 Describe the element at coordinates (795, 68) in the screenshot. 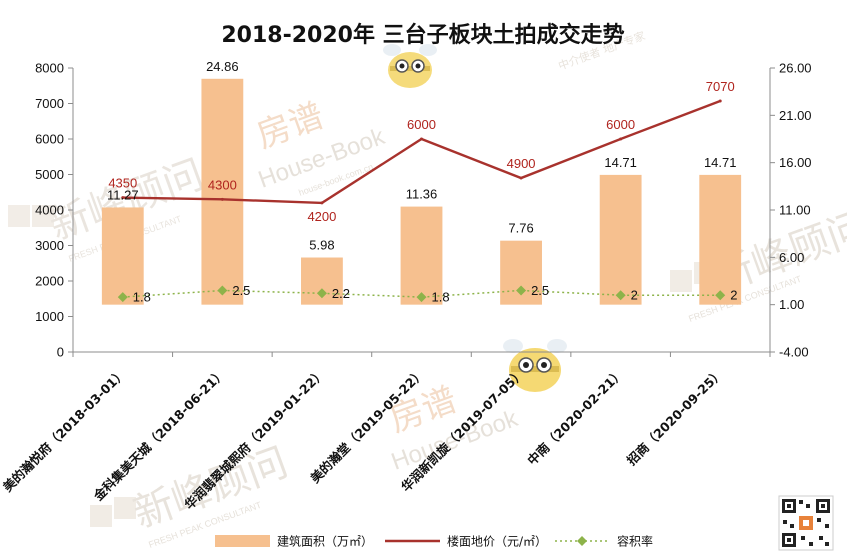

I see `y-right-tick-label: 26.00` at that location.